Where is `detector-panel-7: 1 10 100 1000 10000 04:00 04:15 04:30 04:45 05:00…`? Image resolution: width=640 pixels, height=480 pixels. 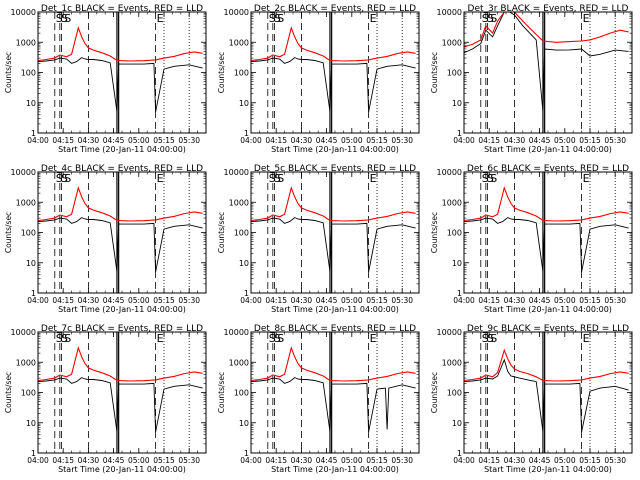 detector-panel-7: 1 10 100 1000 10000 04:00 04:15 04:30 04:45 05:00… is located at coordinates (105, 399).